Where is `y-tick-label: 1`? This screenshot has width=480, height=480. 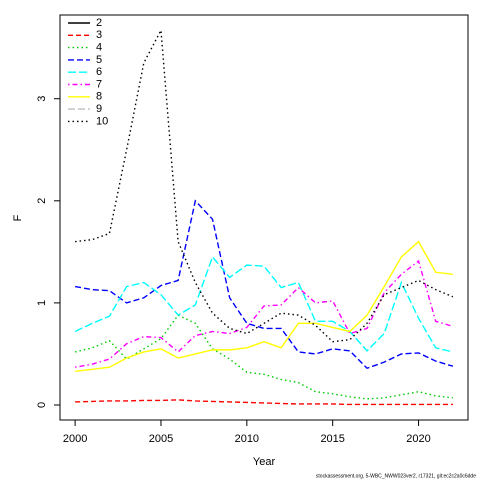 y-tick-label: 1 is located at coordinates (42, 303).